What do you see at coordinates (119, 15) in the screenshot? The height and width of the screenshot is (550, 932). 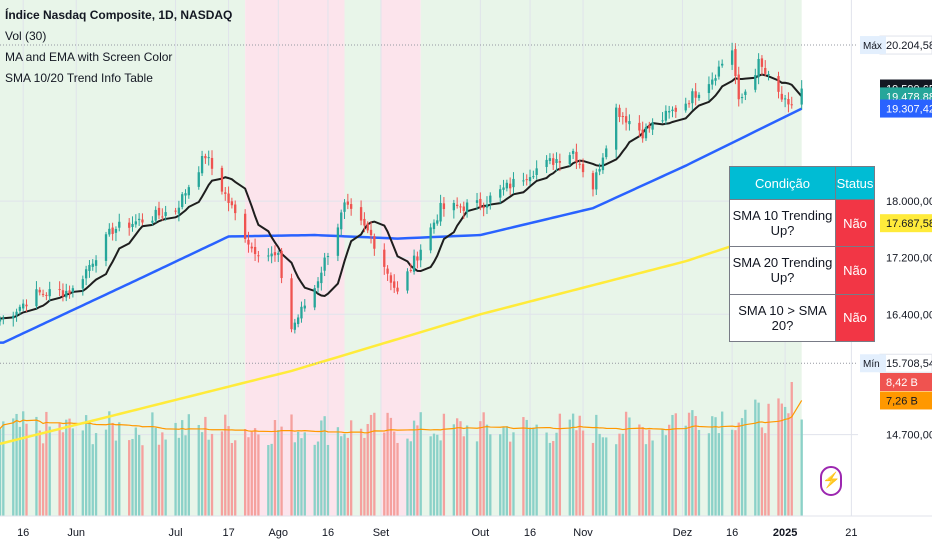 I see `symbol-title: Índice Nasdaq Composite, 1D, NASDAQ` at bounding box center [119, 15].